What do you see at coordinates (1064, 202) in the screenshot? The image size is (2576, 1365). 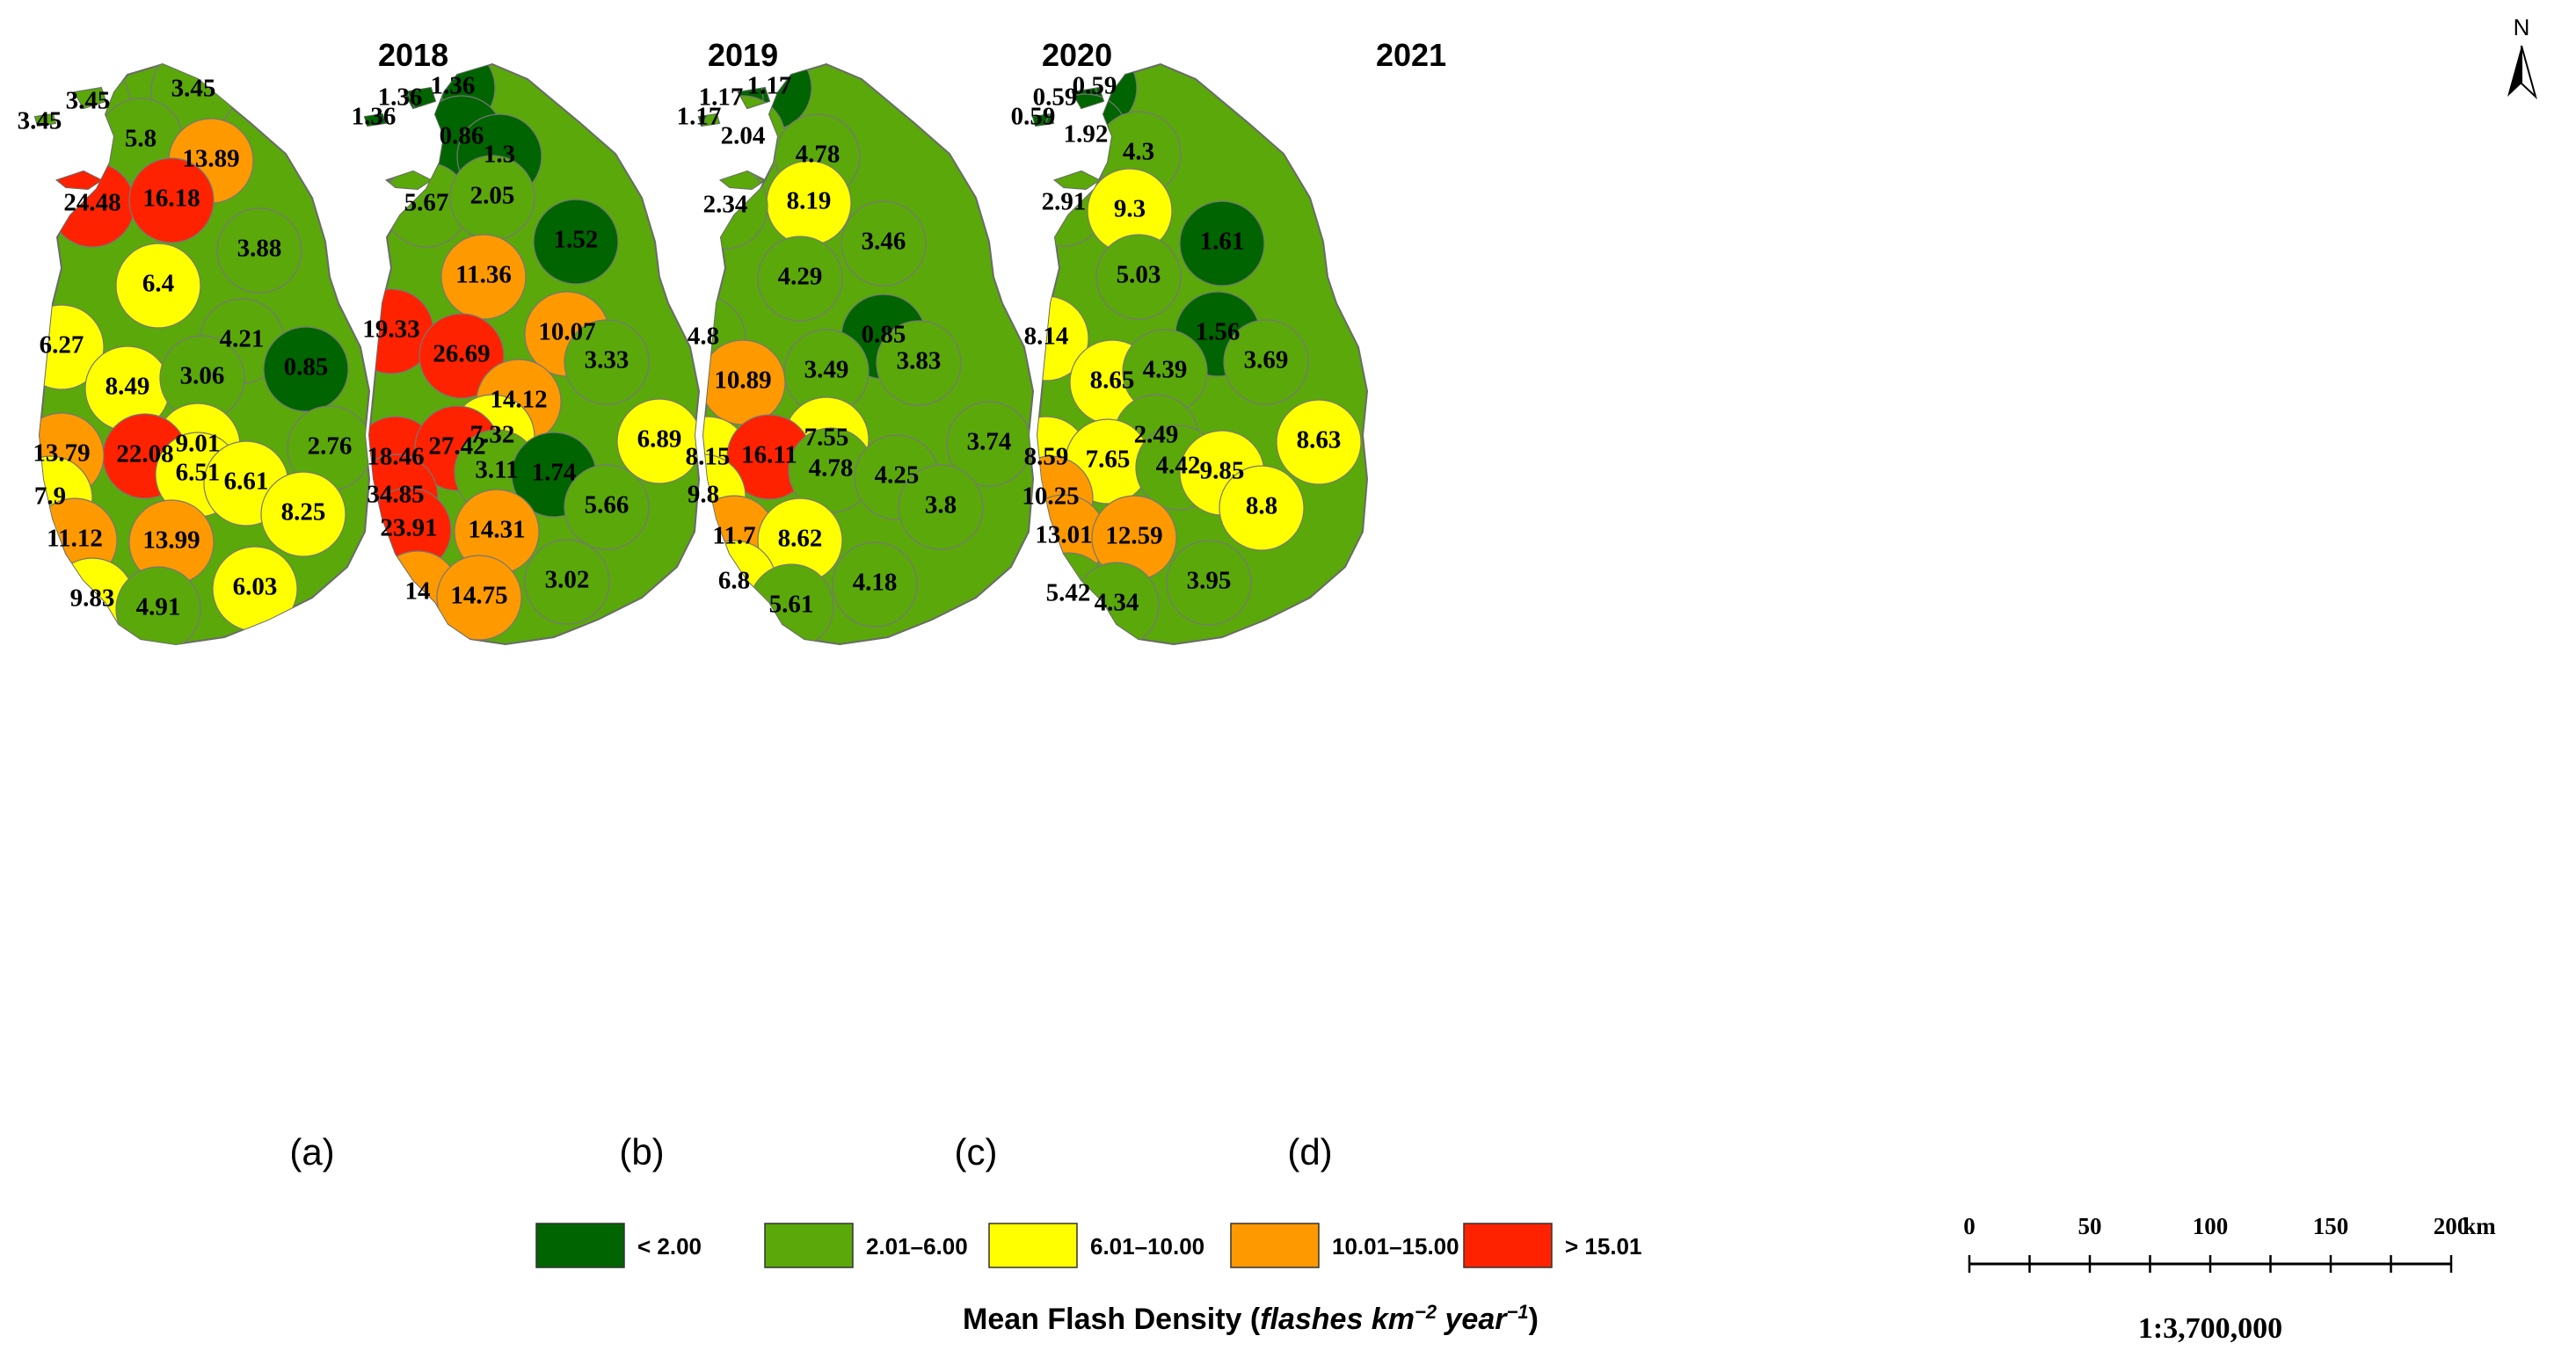 I see `district-value: 2.91` at bounding box center [1064, 202].